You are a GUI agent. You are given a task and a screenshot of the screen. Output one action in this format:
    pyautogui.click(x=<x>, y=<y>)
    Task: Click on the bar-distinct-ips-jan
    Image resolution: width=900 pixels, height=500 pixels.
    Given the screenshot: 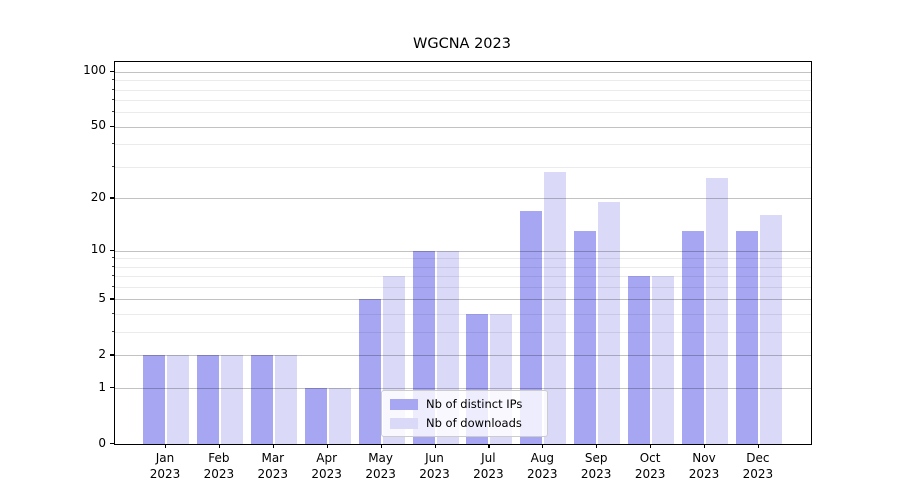 What is the action you would take?
    pyautogui.click(x=154, y=399)
    